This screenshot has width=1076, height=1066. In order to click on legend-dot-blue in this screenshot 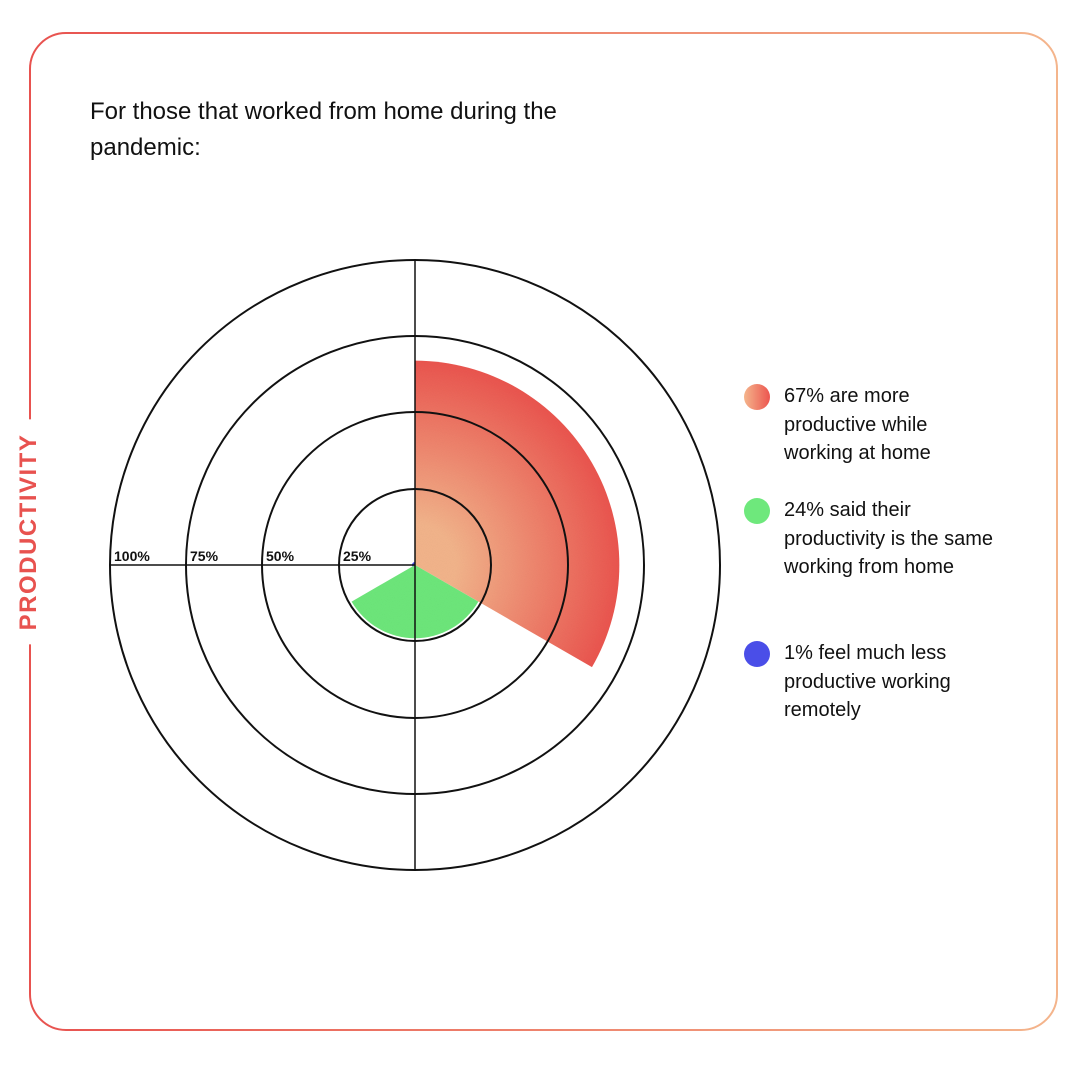, I will do `click(757, 654)`.